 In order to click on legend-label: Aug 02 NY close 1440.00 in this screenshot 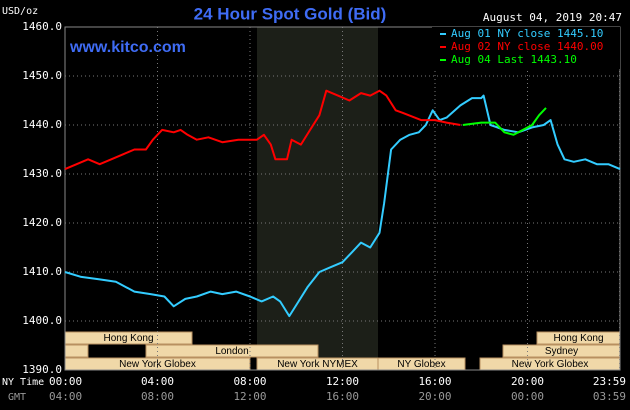, I will do `click(527, 46)`.